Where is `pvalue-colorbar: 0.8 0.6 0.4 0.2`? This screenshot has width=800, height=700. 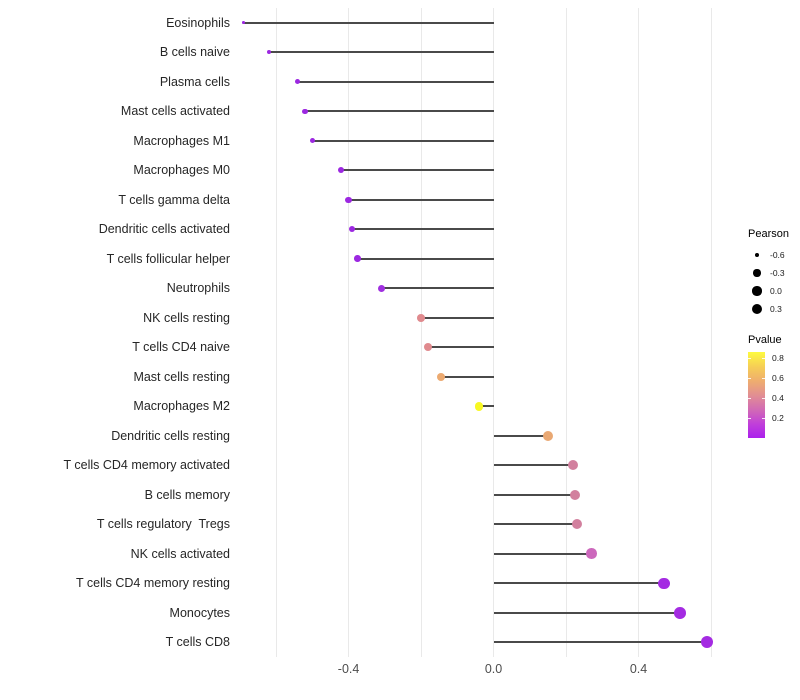
pvalue-colorbar: 0.8 0.6 0.4 0.2 is located at coordinates (766, 395).